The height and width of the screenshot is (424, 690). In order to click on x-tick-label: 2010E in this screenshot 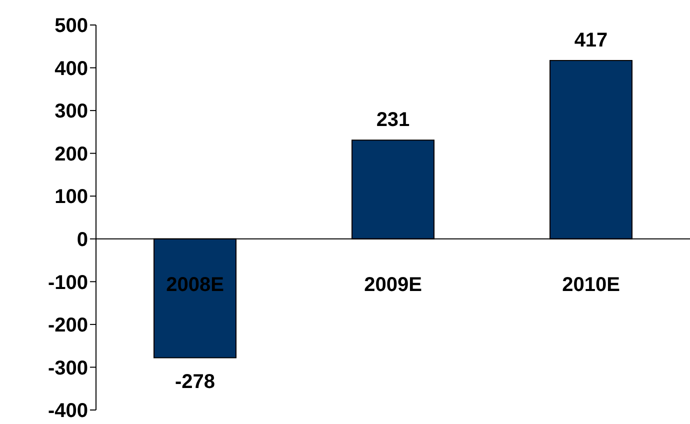, I will do `click(591, 285)`.